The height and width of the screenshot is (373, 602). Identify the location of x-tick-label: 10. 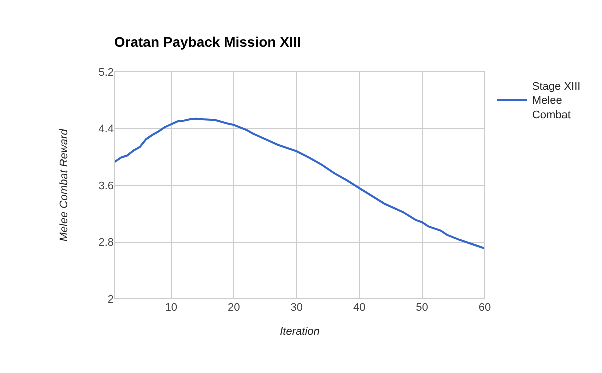
(171, 308).